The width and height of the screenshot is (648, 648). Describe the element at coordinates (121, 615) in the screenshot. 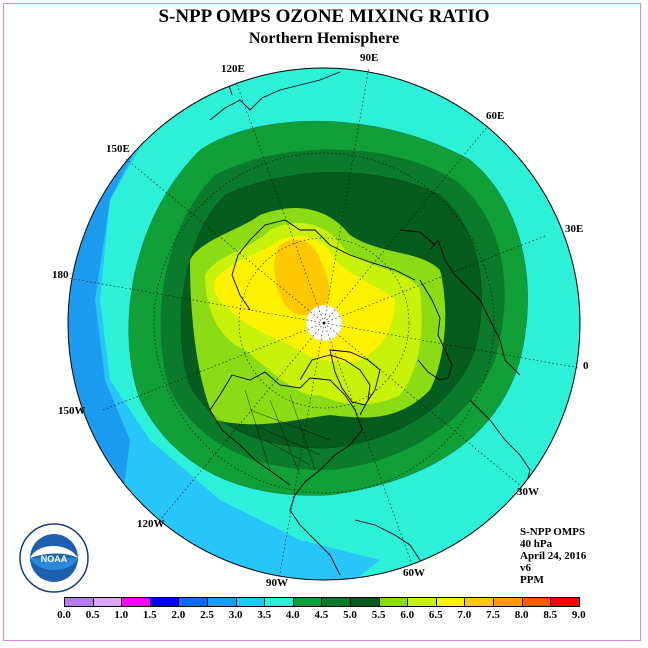

I see `colorbar-tick-label: 1.0` at that location.